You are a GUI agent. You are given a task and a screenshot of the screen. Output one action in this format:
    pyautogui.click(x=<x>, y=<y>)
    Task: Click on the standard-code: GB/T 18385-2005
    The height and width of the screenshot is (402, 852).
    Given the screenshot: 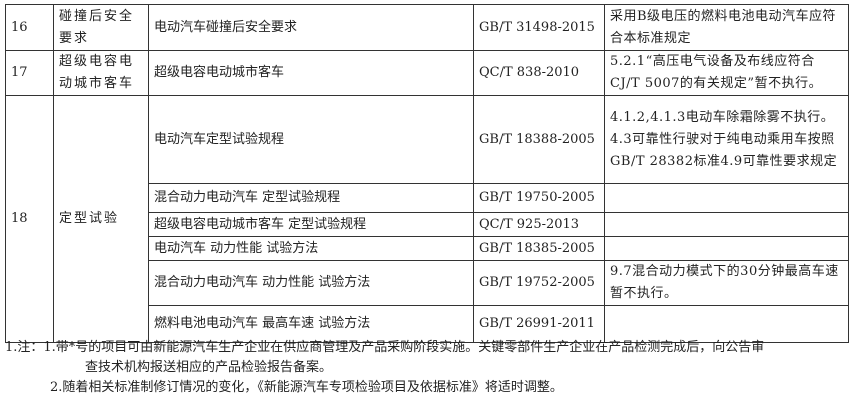 What is the action you would take?
    pyautogui.click(x=539, y=248)
    